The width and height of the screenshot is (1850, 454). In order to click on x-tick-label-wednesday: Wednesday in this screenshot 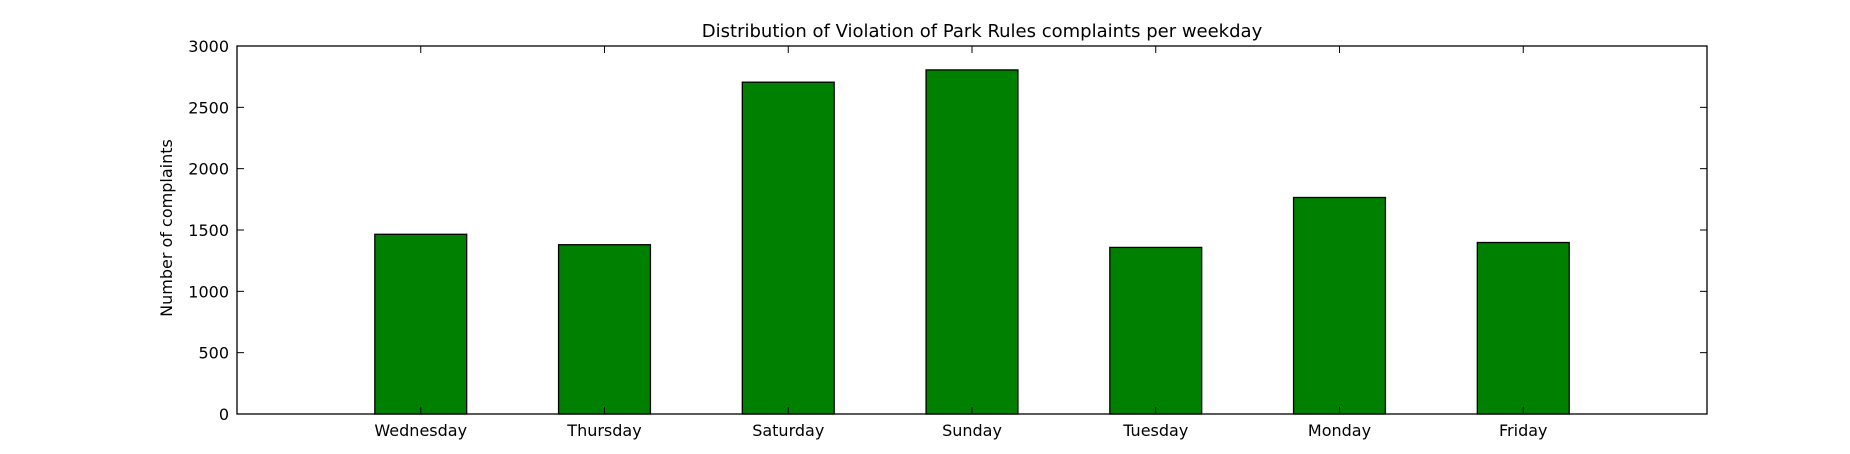, I will do `click(420, 430)`.